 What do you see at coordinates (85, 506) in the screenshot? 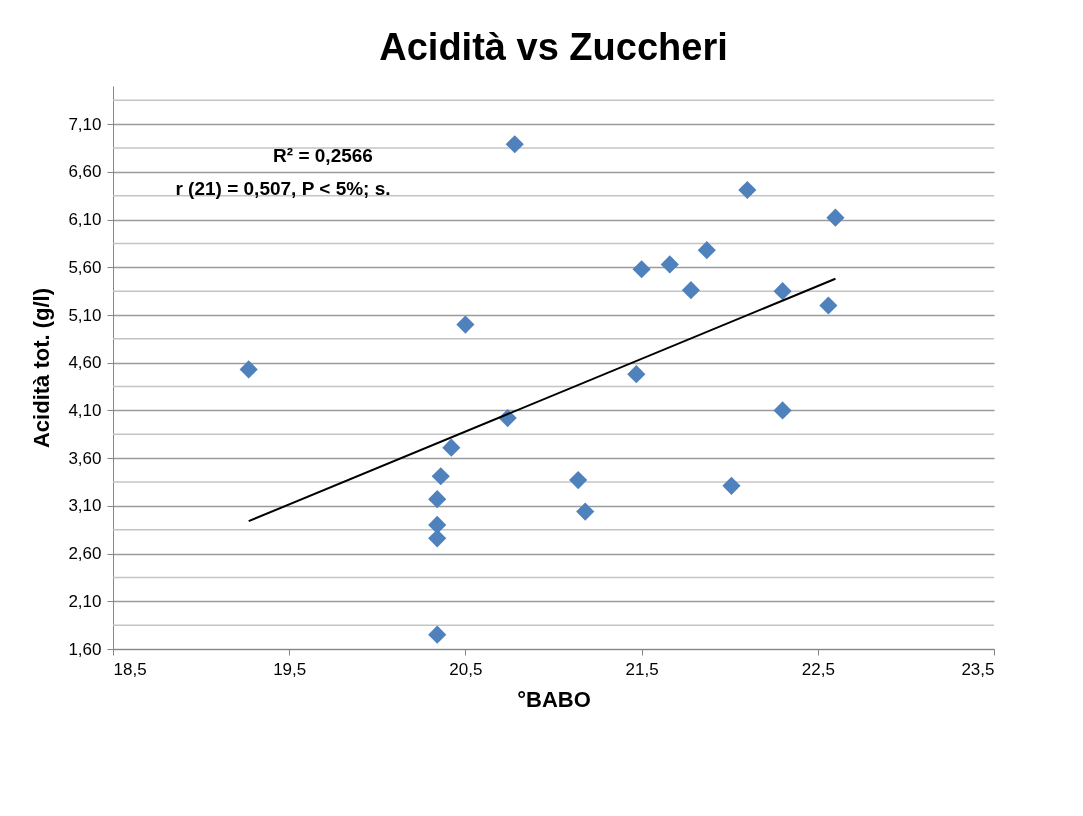
I see `y-tick-label: 3,10` at bounding box center [85, 506].